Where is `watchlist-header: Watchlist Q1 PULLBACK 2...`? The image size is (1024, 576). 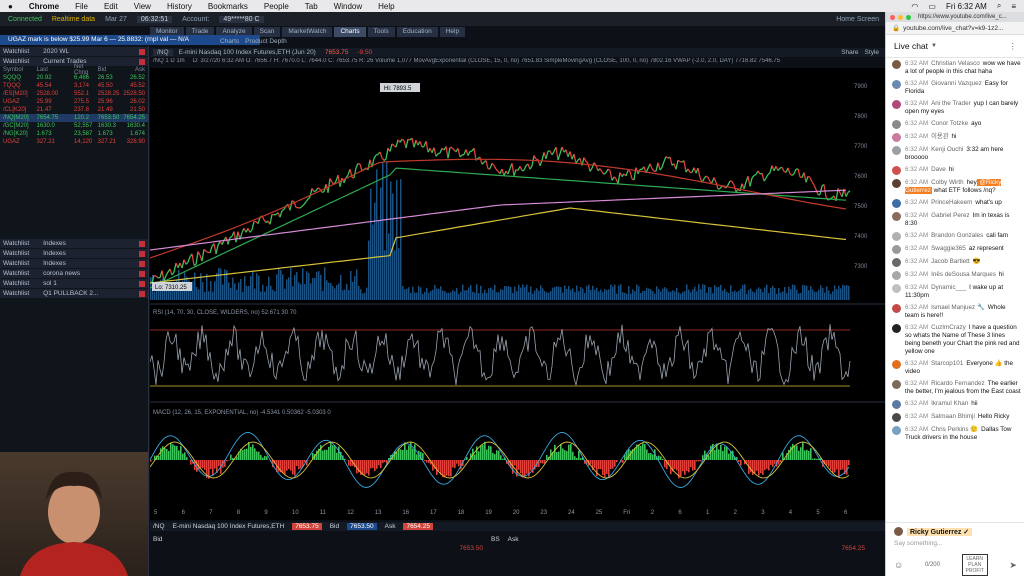
watchlist-header: Watchlist Q1 PULLBACK 2... is located at coordinates (74, 293).